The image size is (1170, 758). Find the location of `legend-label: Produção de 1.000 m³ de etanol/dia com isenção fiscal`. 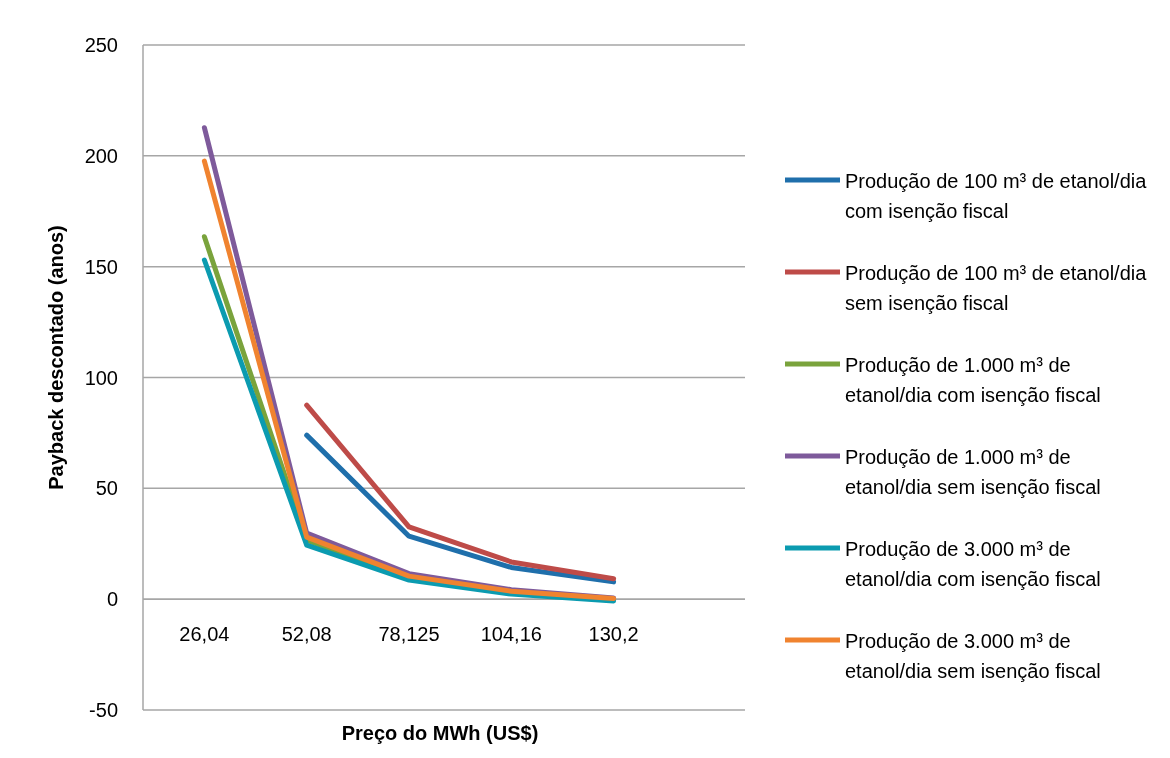

legend-label: Produção de 1.000 m³ de etanol/dia com isenção fiscal is located at coordinates (973, 380).